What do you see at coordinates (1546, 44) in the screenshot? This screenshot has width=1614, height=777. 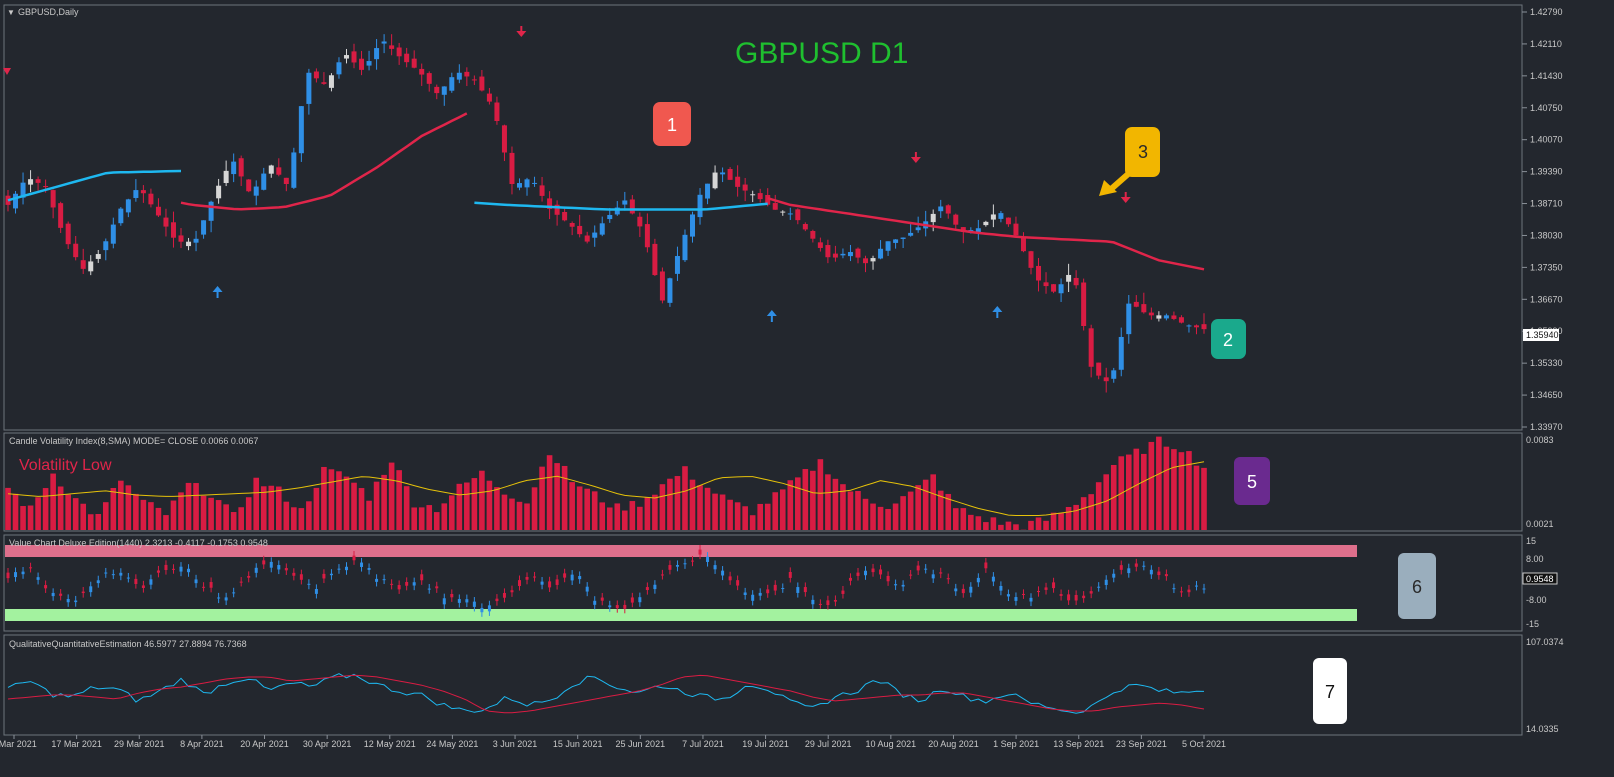 I see `price-tick-label: 1.42110` at bounding box center [1546, 44].